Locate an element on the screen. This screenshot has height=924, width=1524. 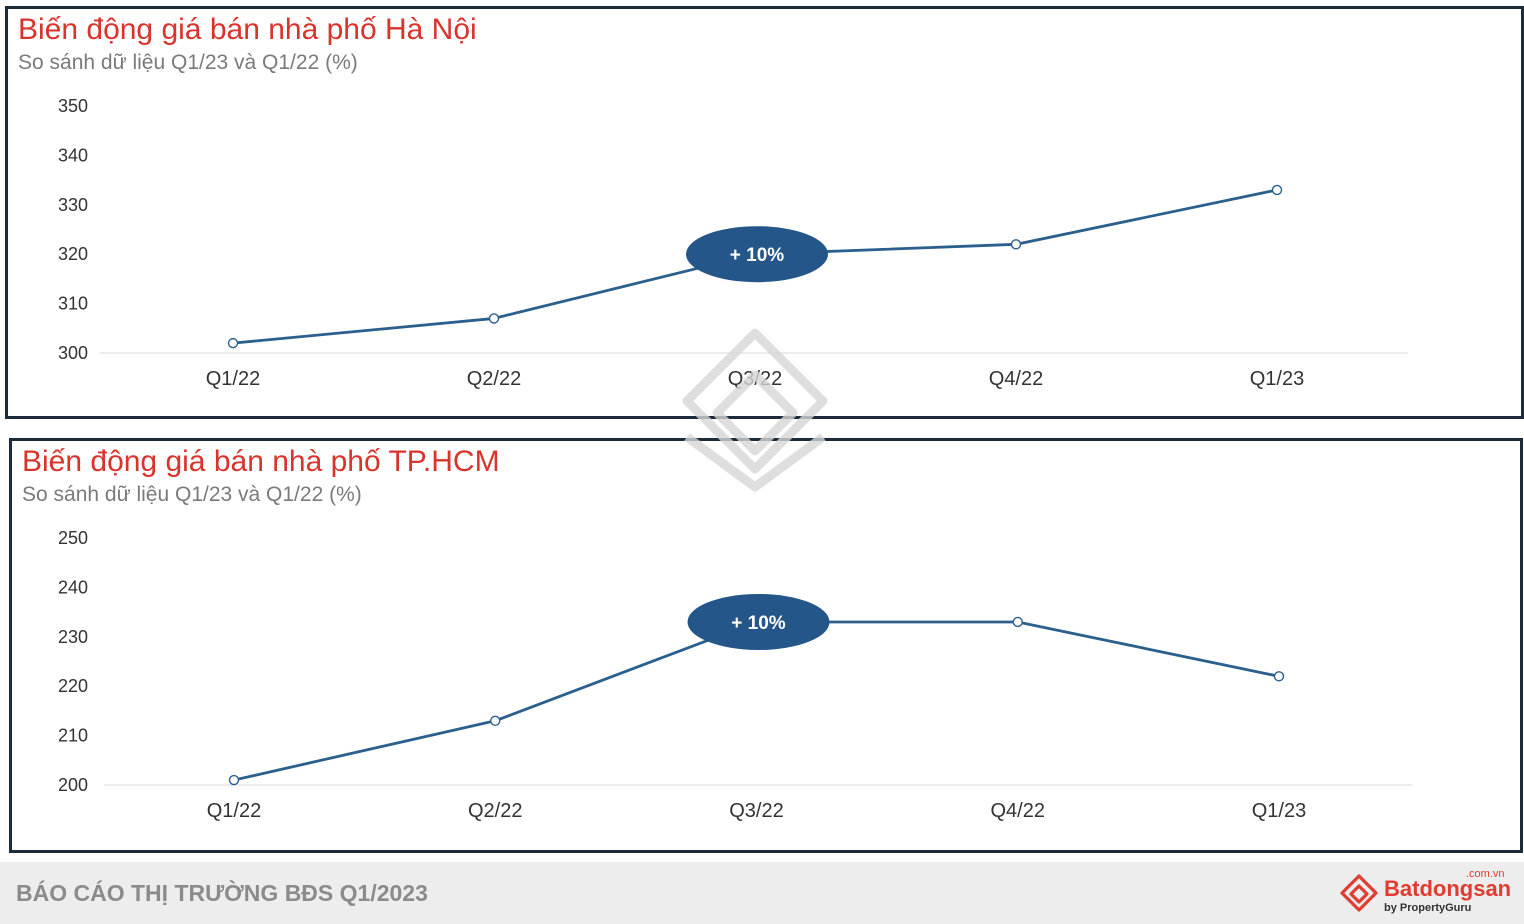
y-tick-label: 330 is located at coordinates (73, 205).